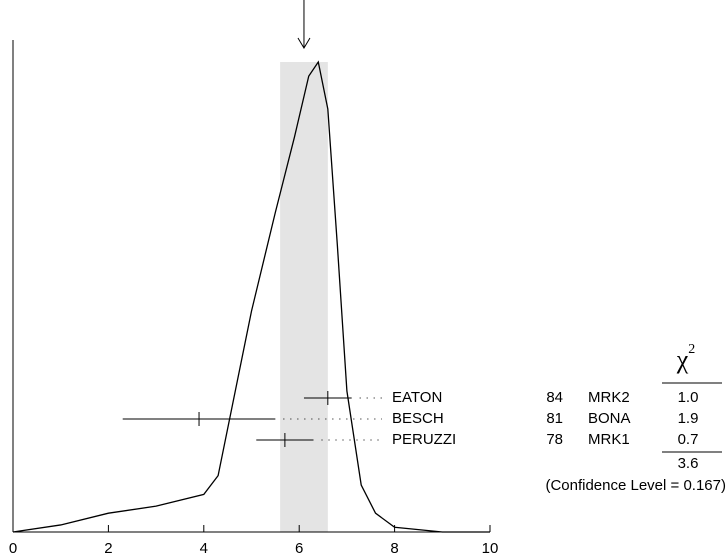 The image size is (727, 558). Describe the element at coordinates (688, 463) in the screenshot. I see `chi2-total: 3.6` at that location.